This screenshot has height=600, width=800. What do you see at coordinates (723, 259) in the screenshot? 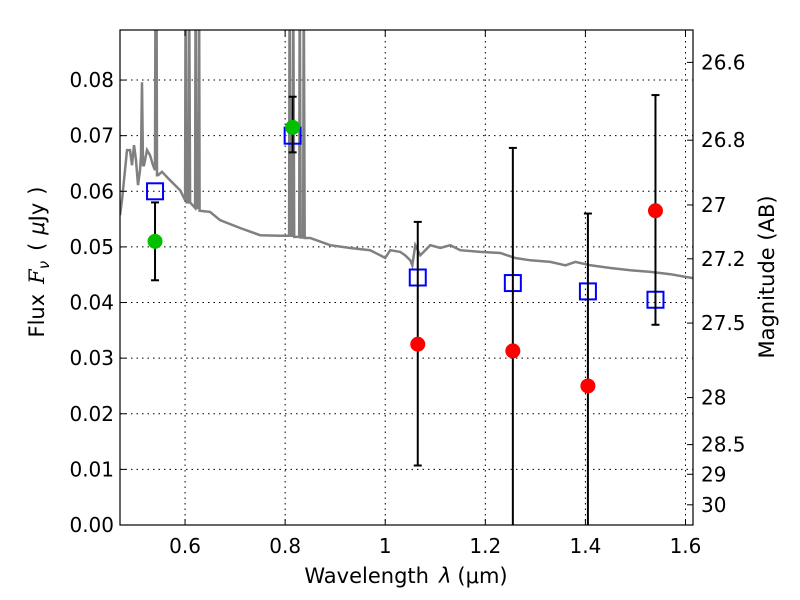
I see `y2-tick-label: 27.2` at bounding box center [723, 259].